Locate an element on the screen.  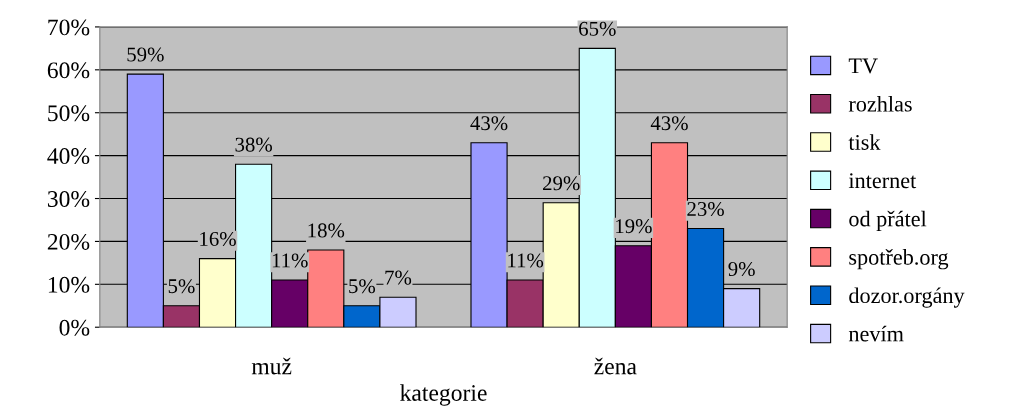
x-tick-label: muž is located at coordinates (271, 366).